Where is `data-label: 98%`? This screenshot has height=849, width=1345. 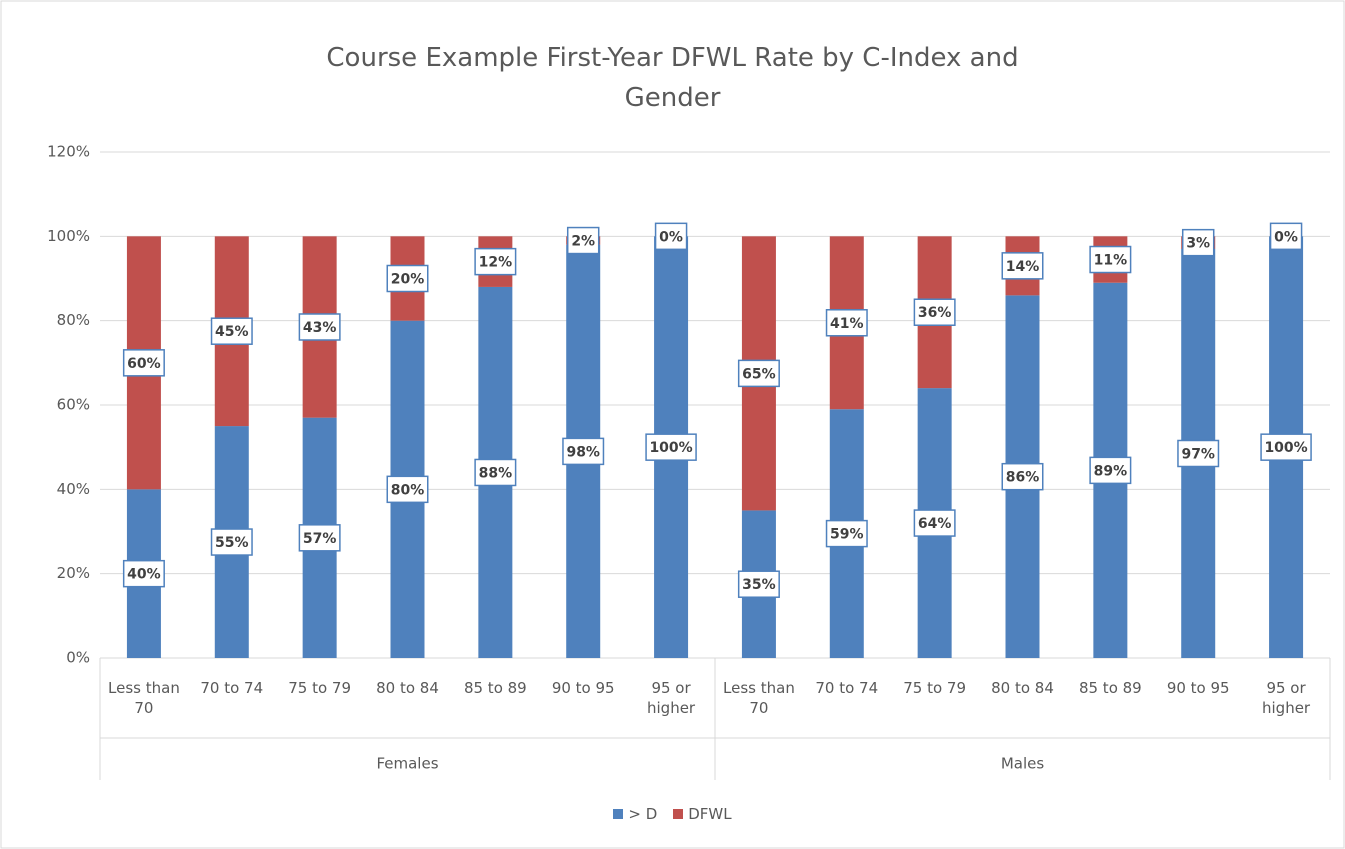
data-label: 98% is located at coordinates (583, 452).